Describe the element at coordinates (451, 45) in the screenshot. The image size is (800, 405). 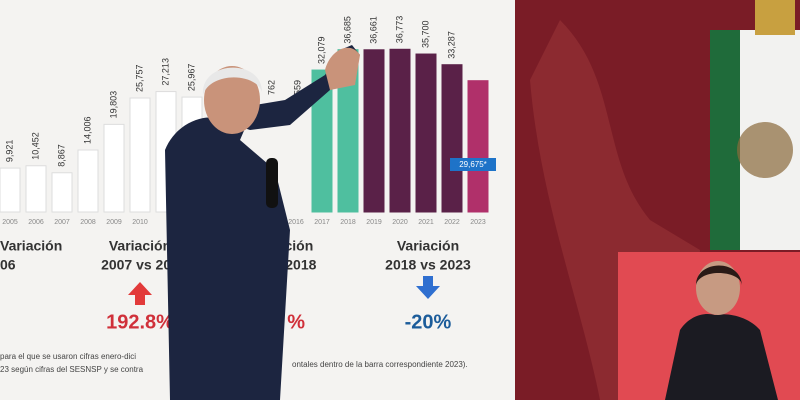
I see `value-label: 33,287` at that location.